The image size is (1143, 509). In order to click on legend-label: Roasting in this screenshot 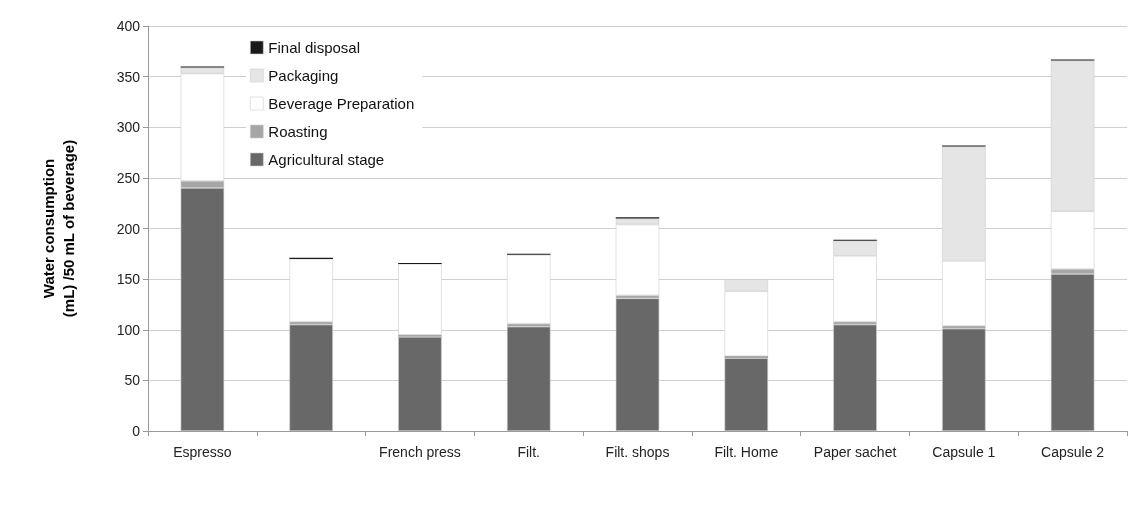, I will do `click(298, 131)`.